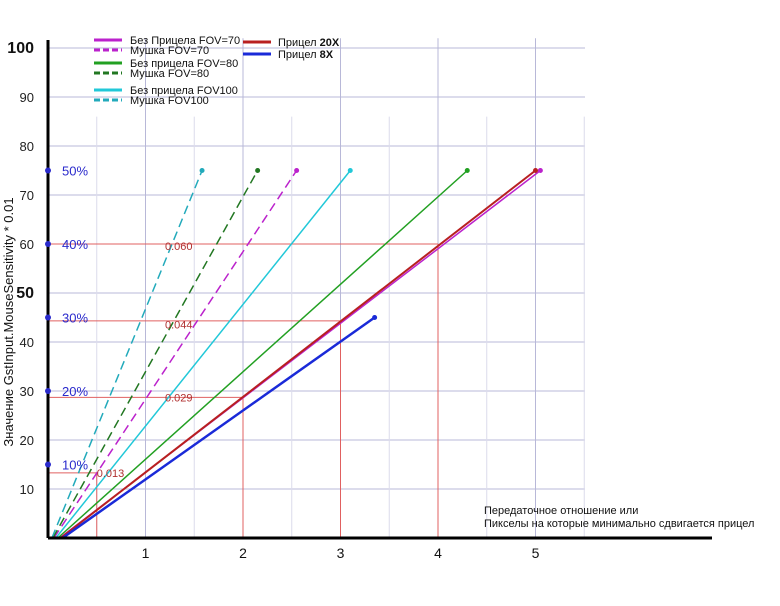  I want to click on legend-label: Без прицела FOV100, so click(184, 91).